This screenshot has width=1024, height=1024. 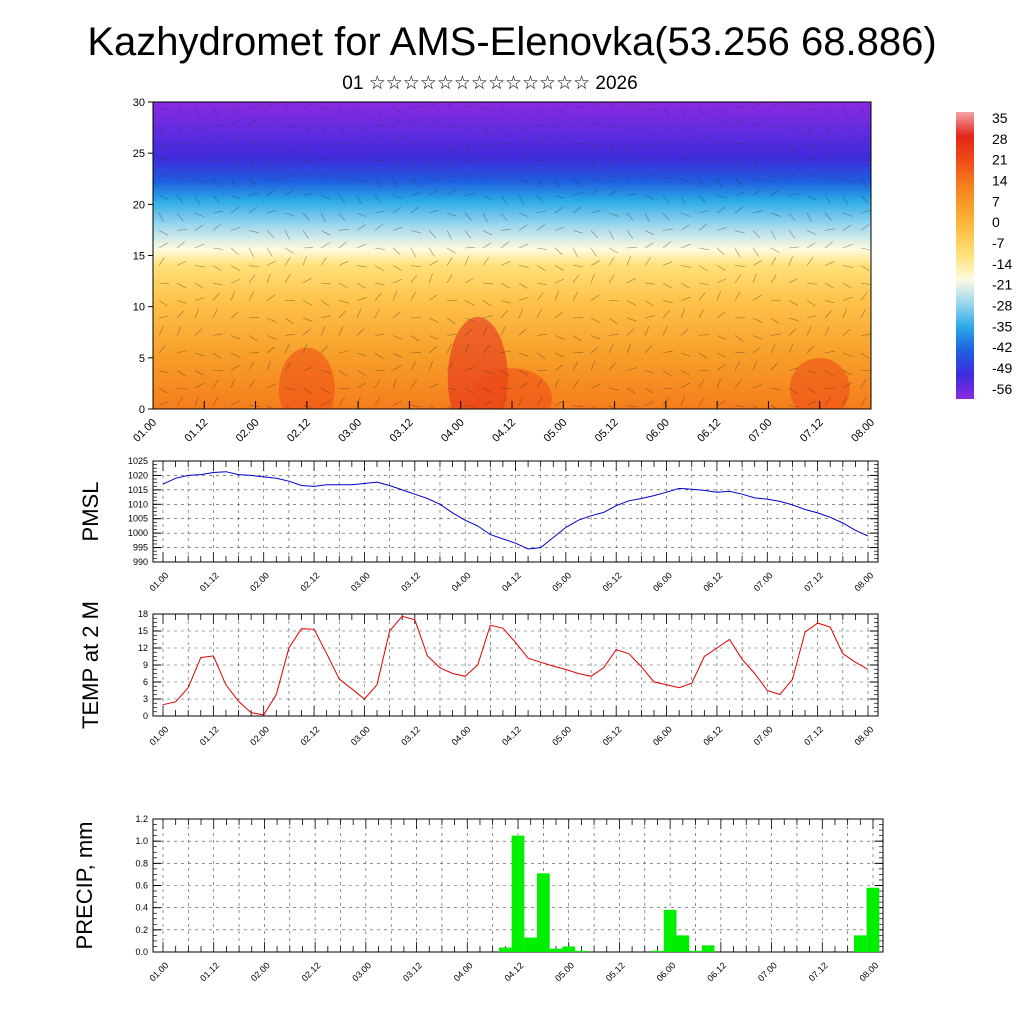 What do you see at coordinates (141, 930) in the screenshot?
I see `y-tick-label: 0.2` at bounding box center [141, 930].